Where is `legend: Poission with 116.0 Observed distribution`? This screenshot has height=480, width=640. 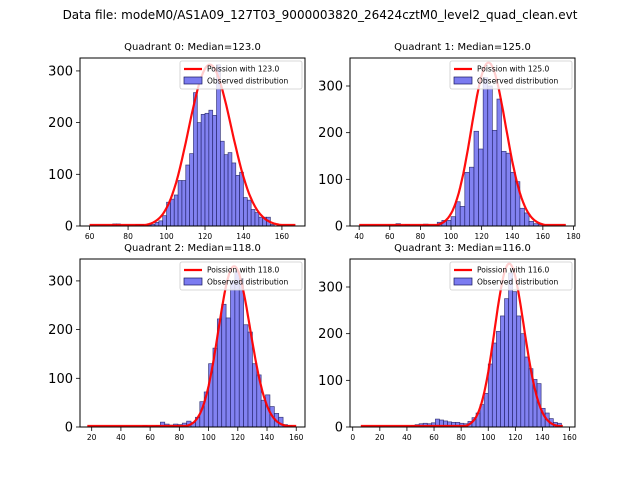 legend: Poission with 116.0 Observed distribution is located at coordinates (511, 276).